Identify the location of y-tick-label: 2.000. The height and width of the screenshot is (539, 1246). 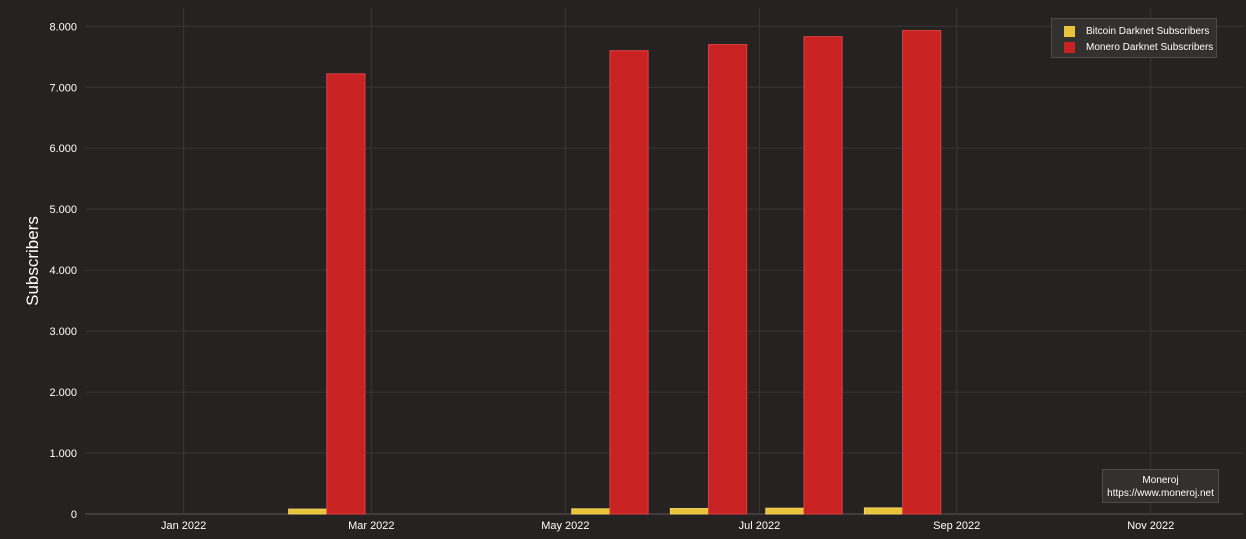
(63, 393).